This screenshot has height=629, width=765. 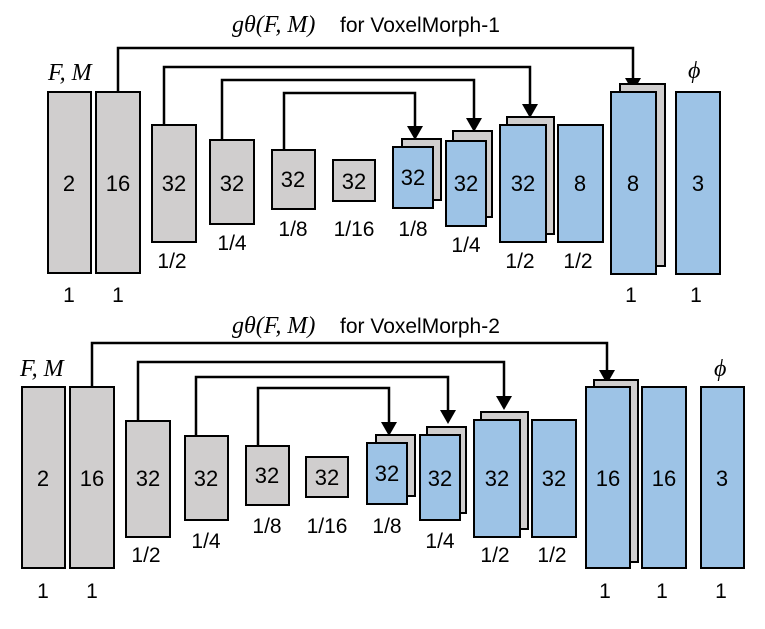 What do you see at coordinates (420, 25) in the screenshot?
I see `vm1-title-text: for VoxelMorph-1` at bounding box center [420, 25].